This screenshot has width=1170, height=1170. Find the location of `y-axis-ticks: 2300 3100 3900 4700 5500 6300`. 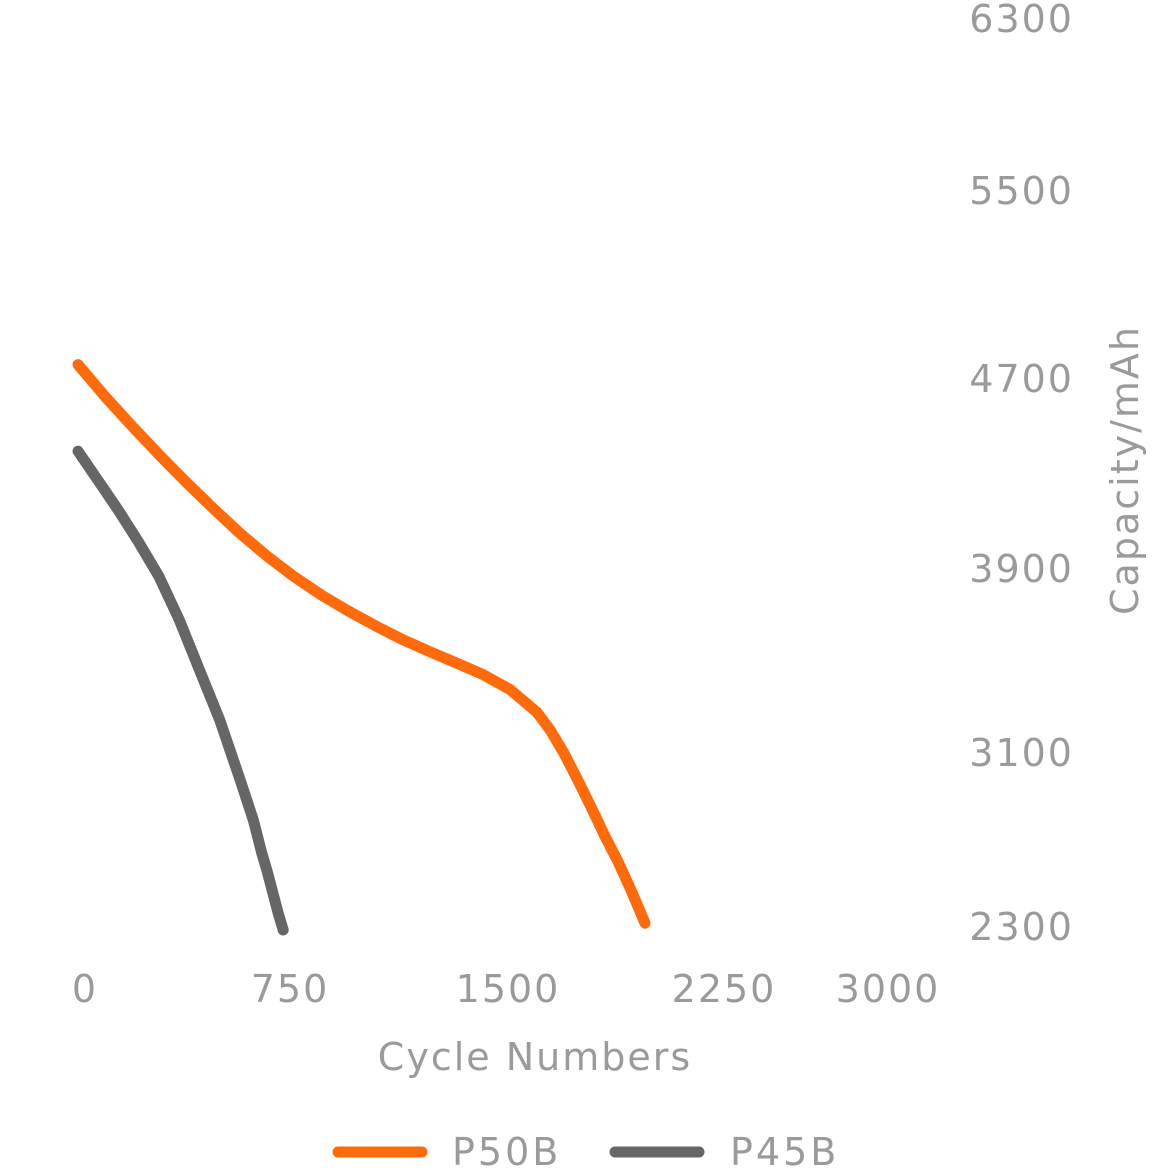

y-axis-ticks: 2300 3100 3900 4700 5500 6300 is located at coordinates (1021, 474).